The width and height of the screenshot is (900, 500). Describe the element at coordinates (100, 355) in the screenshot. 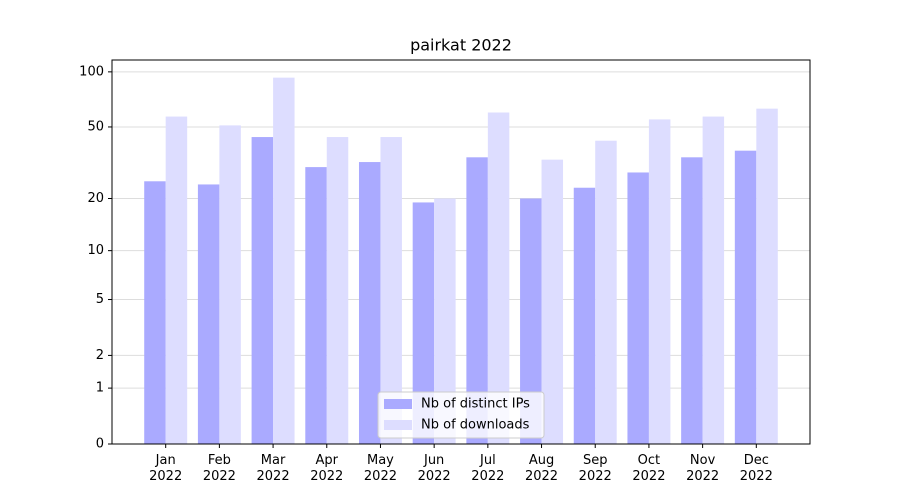

I see `y-tick-label: 2` at that location.